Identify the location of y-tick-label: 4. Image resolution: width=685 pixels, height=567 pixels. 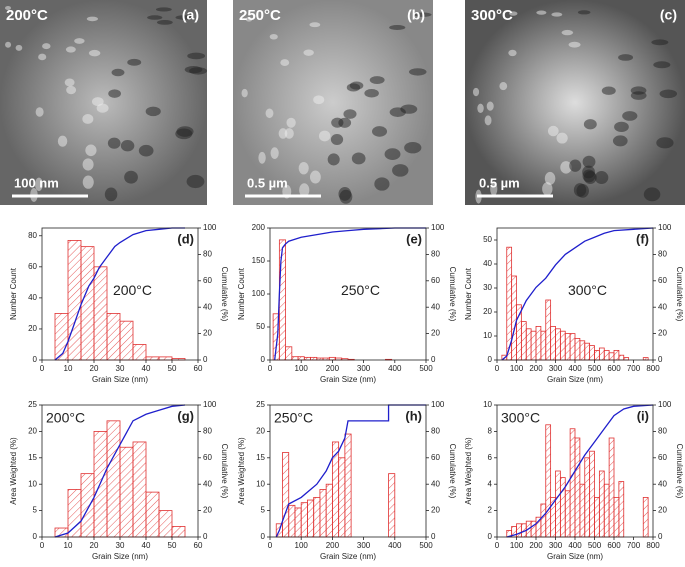
(490, 483).